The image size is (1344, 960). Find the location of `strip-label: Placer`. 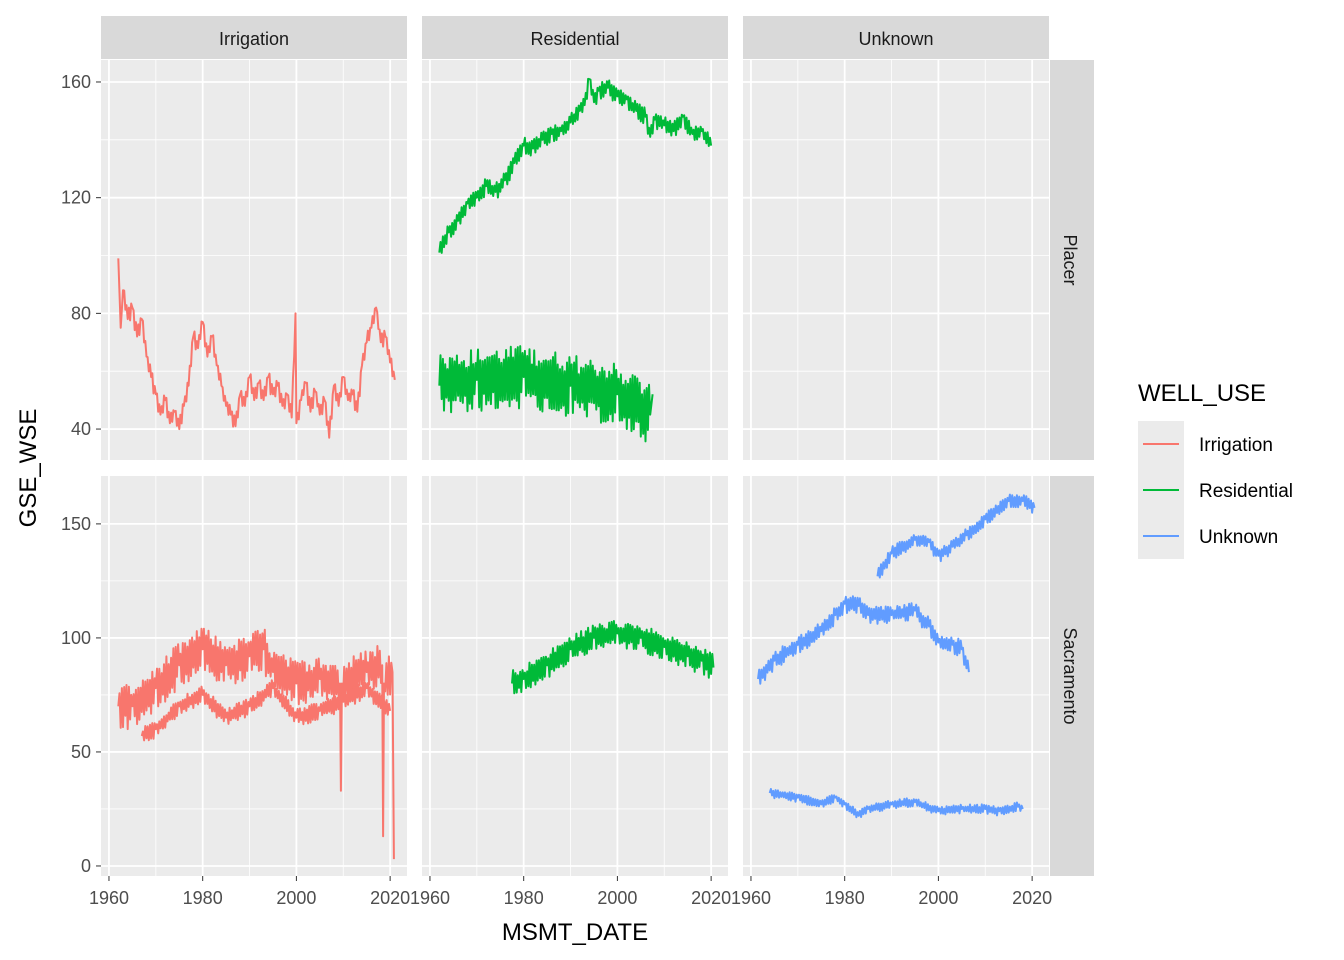

strip-label: Placer is located at coordinates (1070, 259).